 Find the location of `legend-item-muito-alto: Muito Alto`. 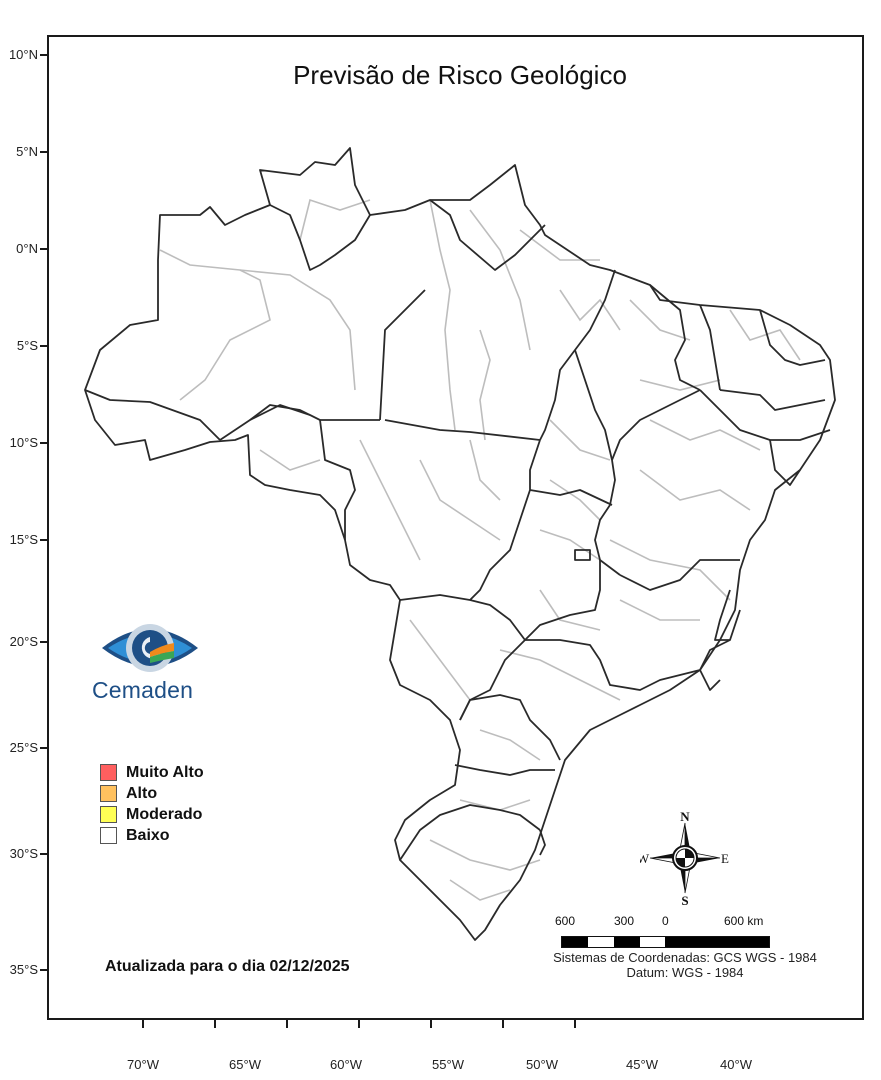

legend-item-muito-alto: Muito Alto is located at coordinates (152, 772).